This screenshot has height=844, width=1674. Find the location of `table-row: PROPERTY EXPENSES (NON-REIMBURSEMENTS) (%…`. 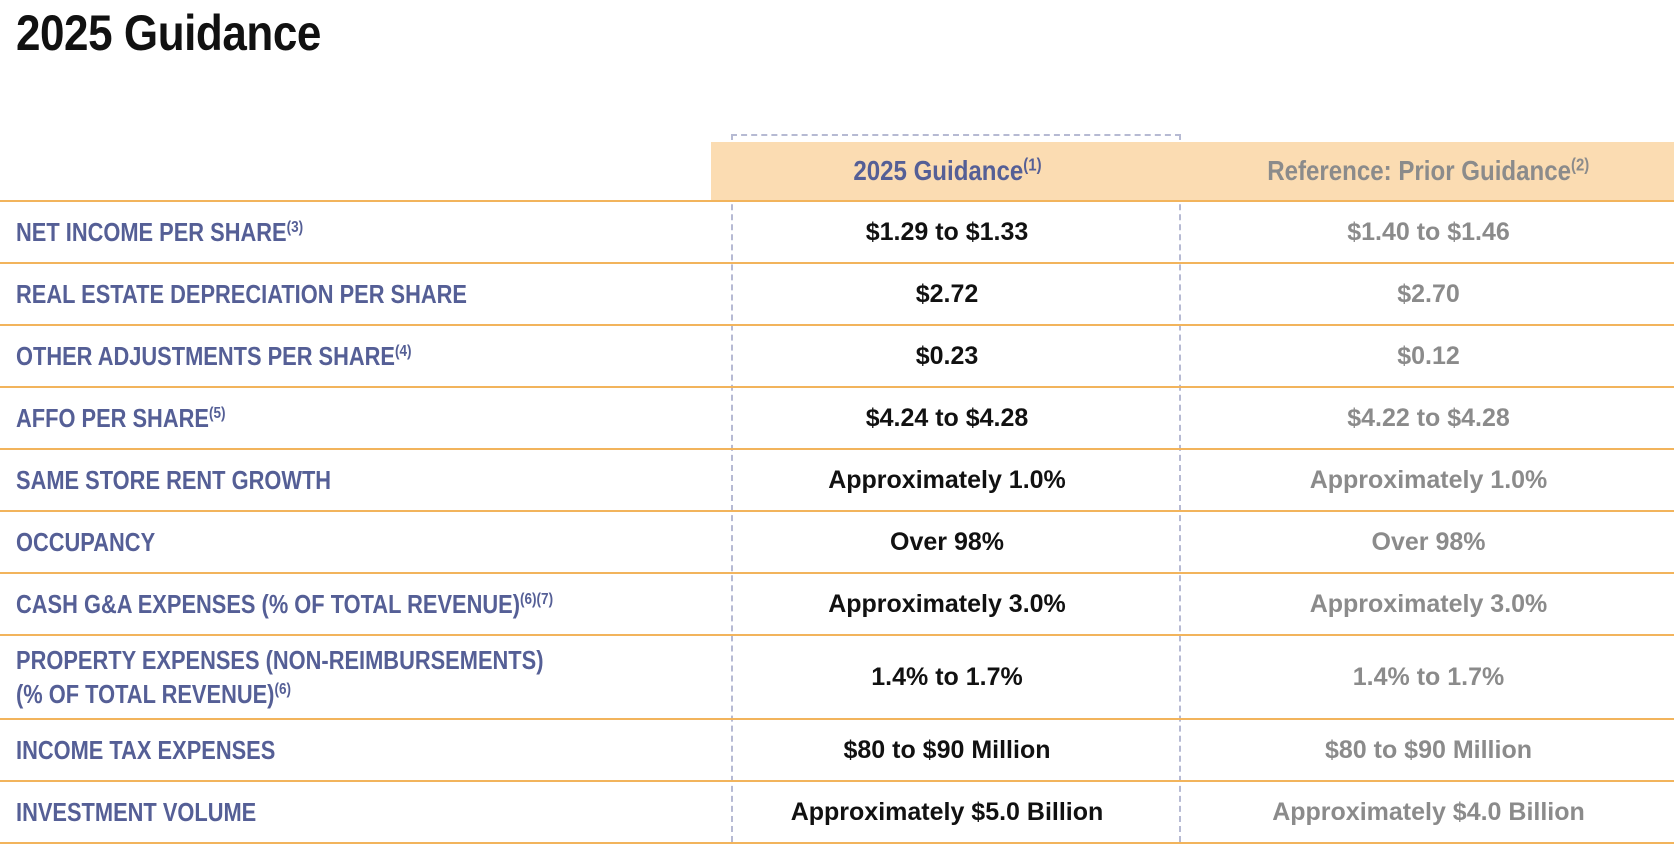

table-row: PROPERTY EXPENSES (NON-REIMBURSEMENTS) (%… is located at coordinates (837, 678).